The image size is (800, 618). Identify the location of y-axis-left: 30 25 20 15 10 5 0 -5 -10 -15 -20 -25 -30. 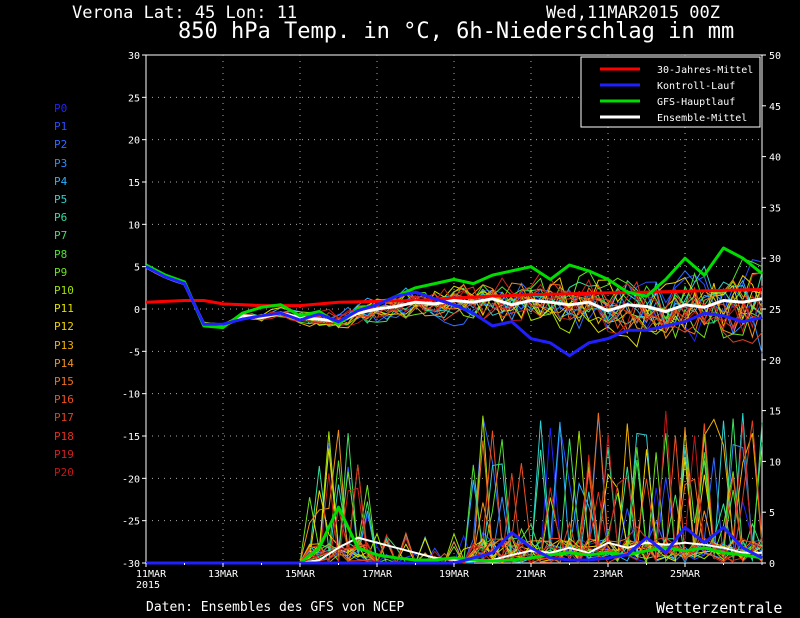
(134, 310).